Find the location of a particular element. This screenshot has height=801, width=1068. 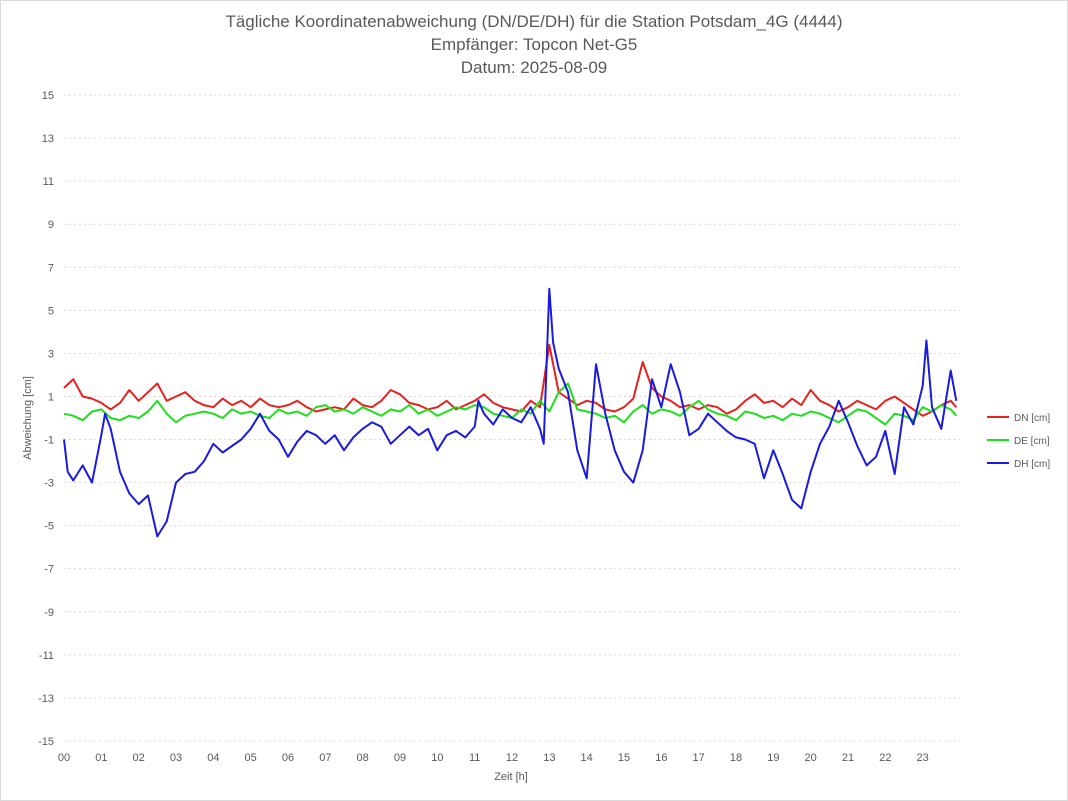

x-tick-label: 14 is located at coordinates (587, 758).